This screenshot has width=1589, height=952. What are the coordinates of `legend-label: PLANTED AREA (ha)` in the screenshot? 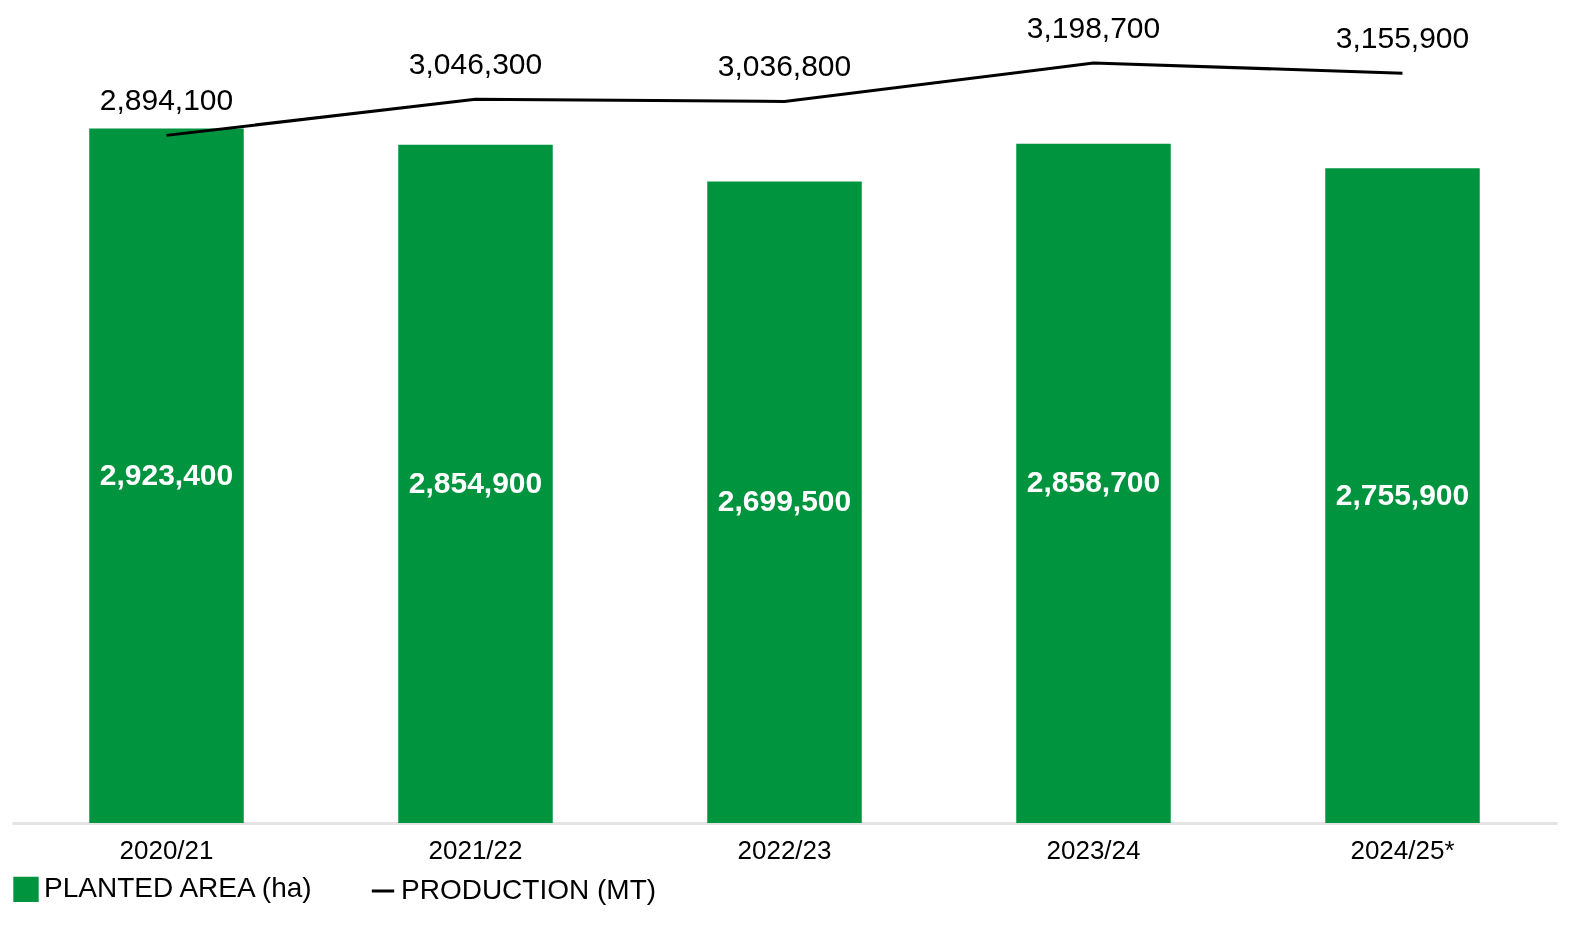 It's located at (178, 888).